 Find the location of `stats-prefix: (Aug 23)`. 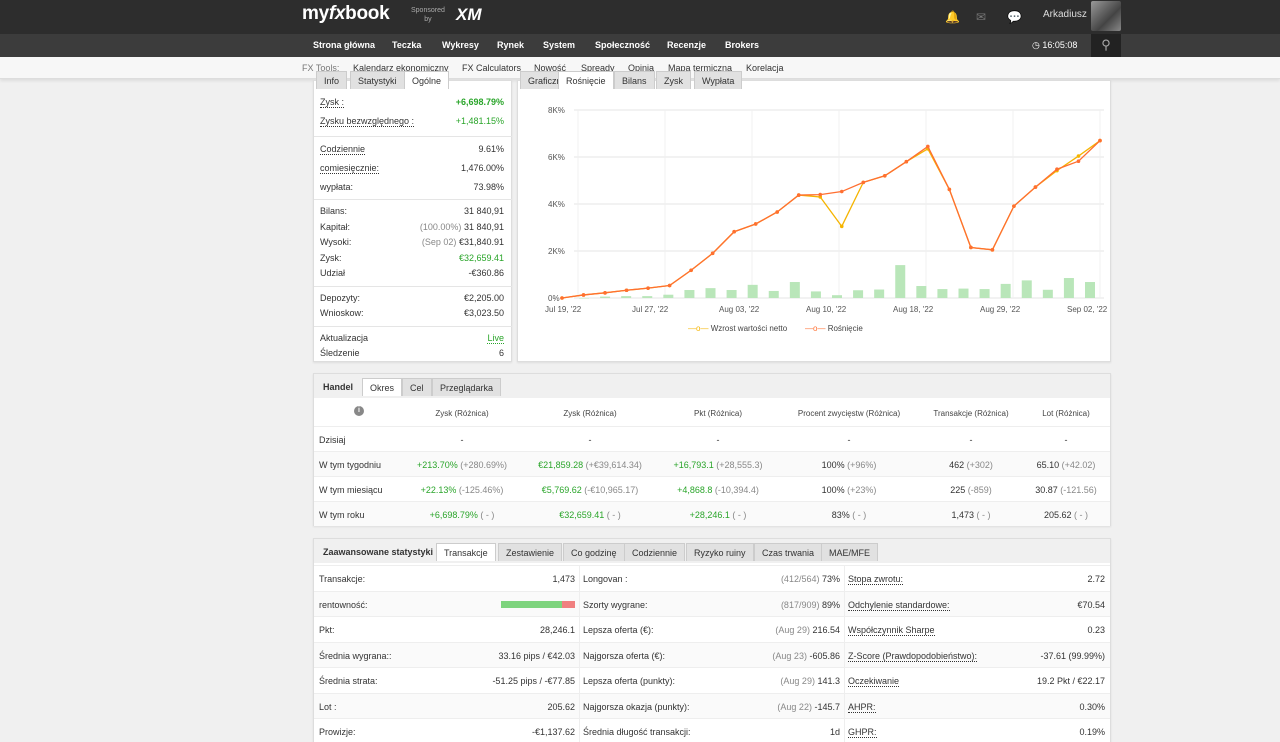

stats-prefix: (Aug 23) is located at coordinates (789, 655).